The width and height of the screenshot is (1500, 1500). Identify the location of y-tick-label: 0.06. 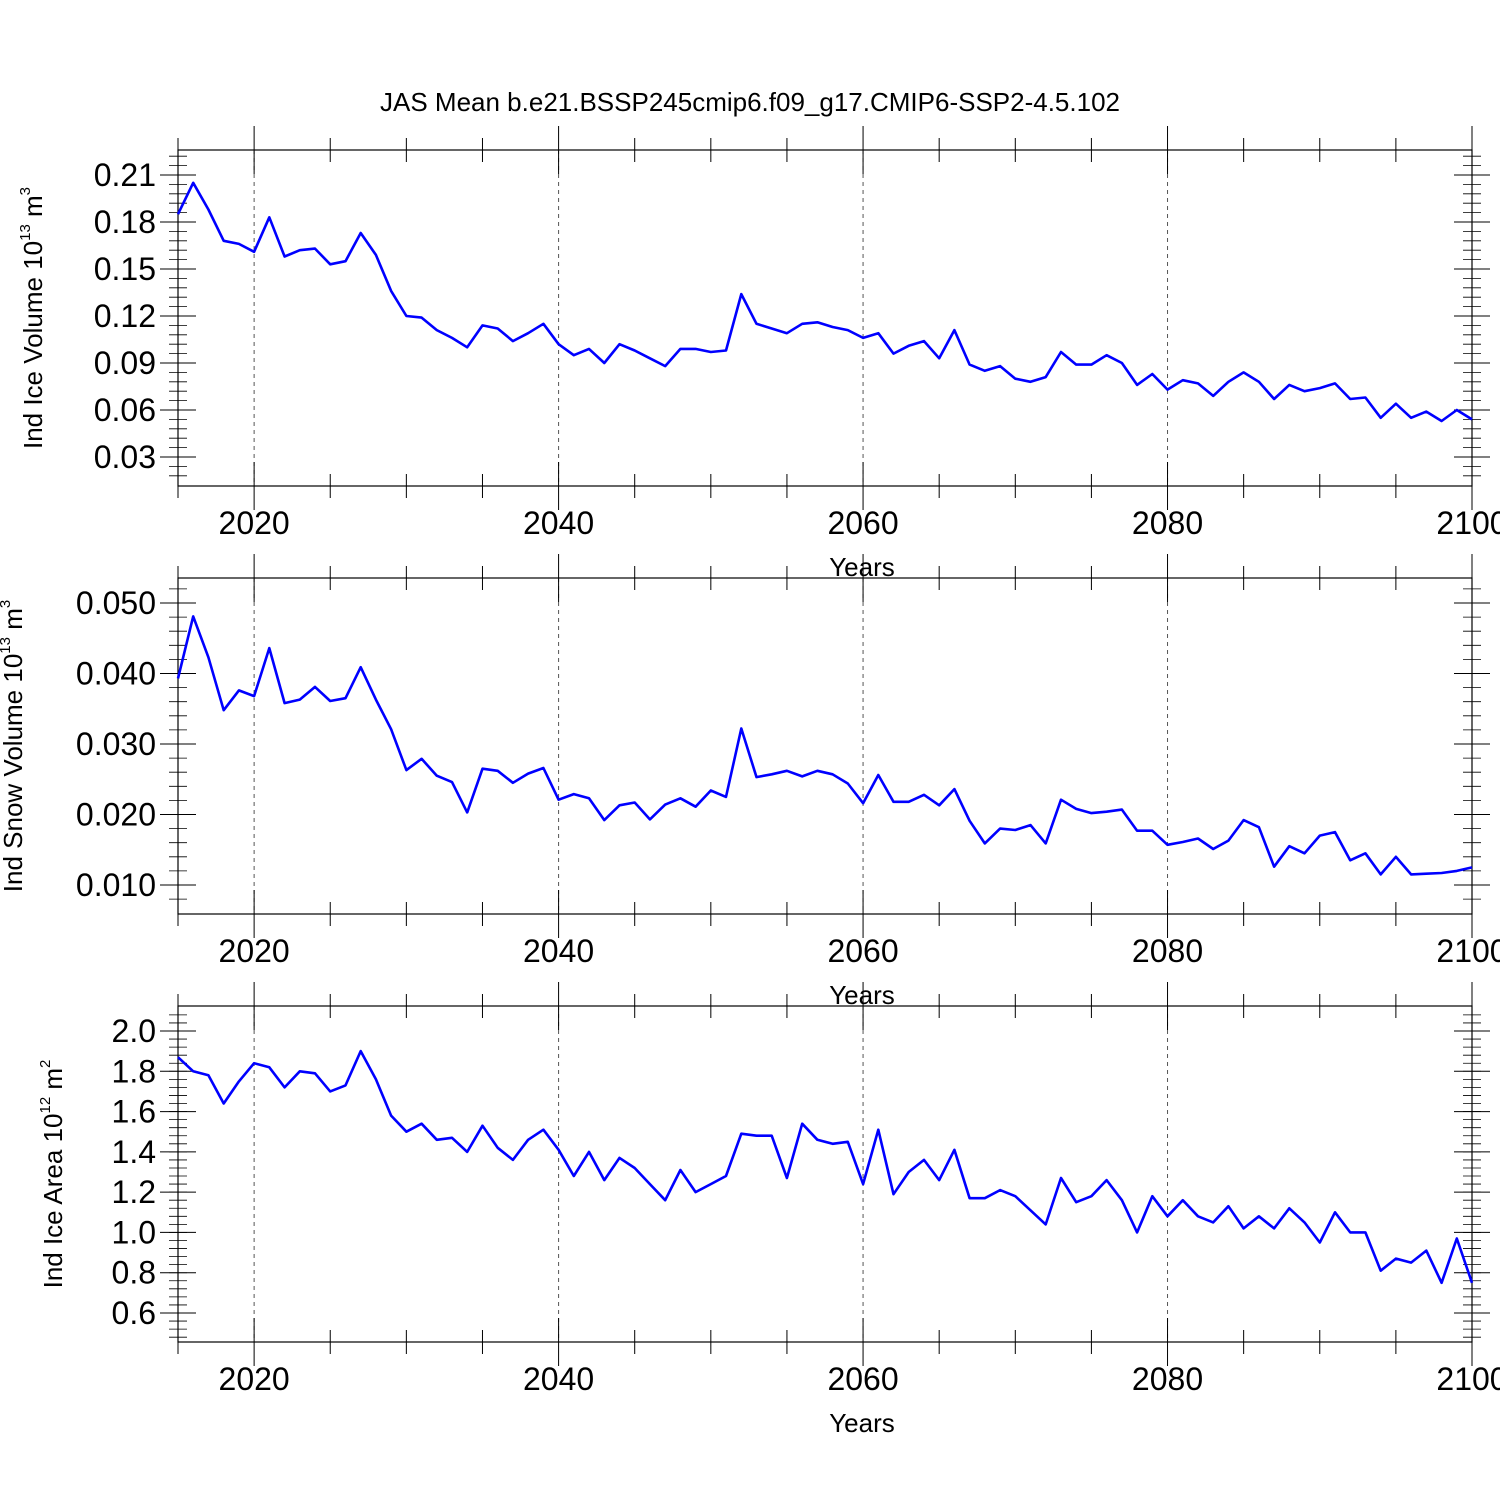
(125, 410).